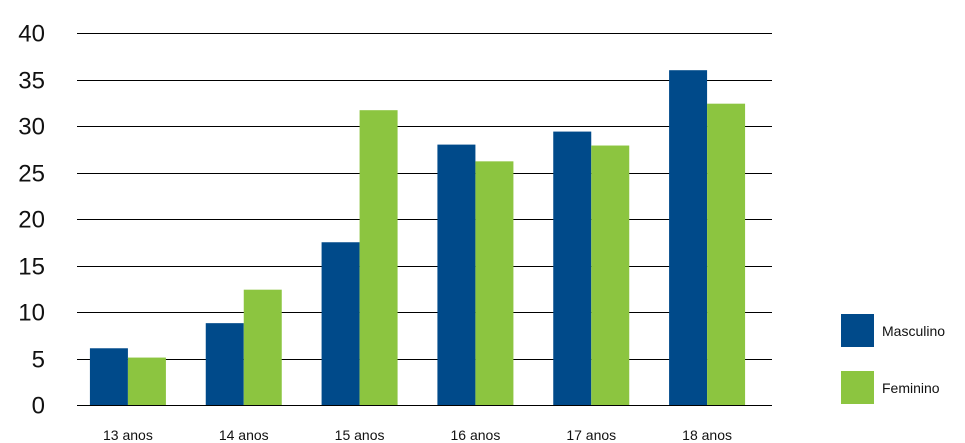 Image resolution: width=965 pixels, height=443 pixels. Describe the element at coordinates (38, 406) in the screenshot. I see `y-tick-label: 0` at that location.